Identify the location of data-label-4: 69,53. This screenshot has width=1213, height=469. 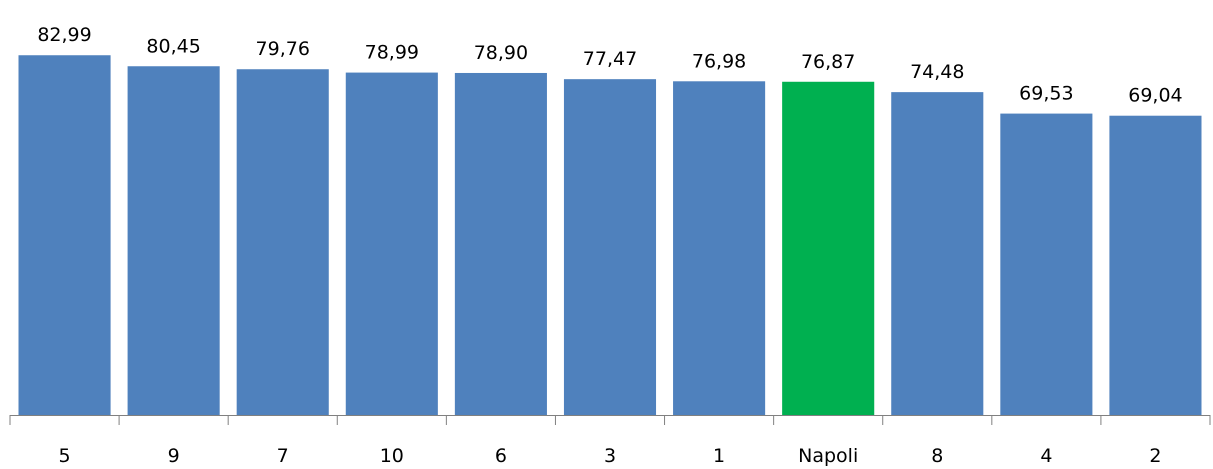
(1046, 94).